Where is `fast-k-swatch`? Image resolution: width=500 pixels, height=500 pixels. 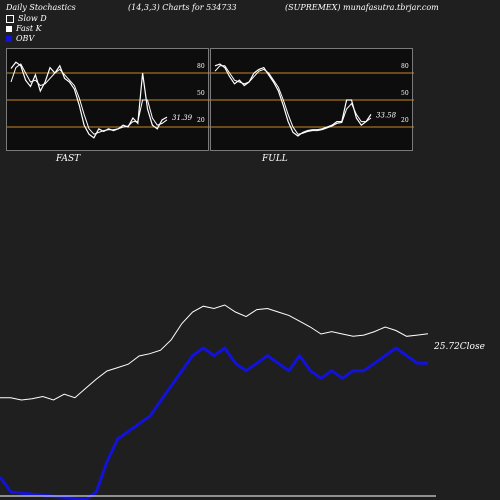 fast-k-swatch is located at coordinates (9, 28).